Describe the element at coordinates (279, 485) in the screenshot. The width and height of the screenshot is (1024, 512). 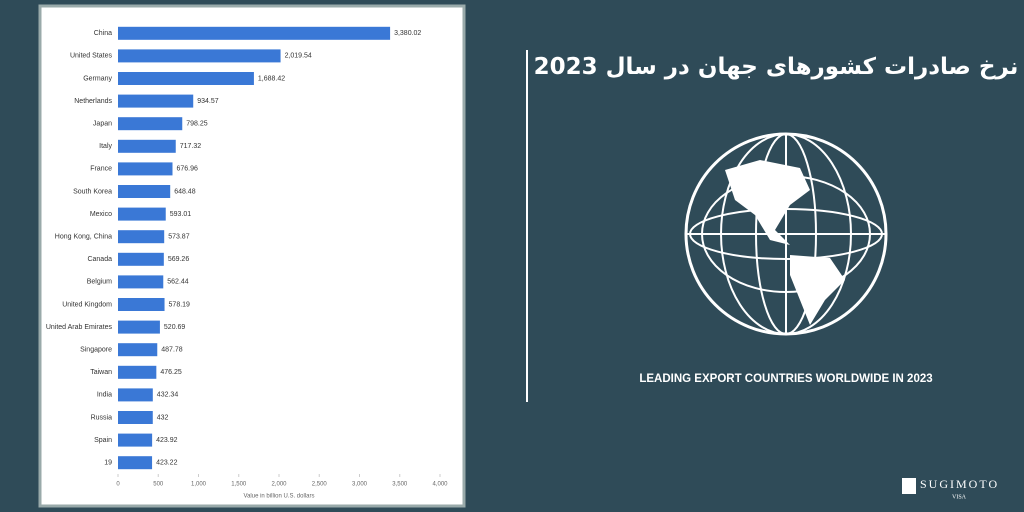
I see `x-tick-label: 2,000` at that location.